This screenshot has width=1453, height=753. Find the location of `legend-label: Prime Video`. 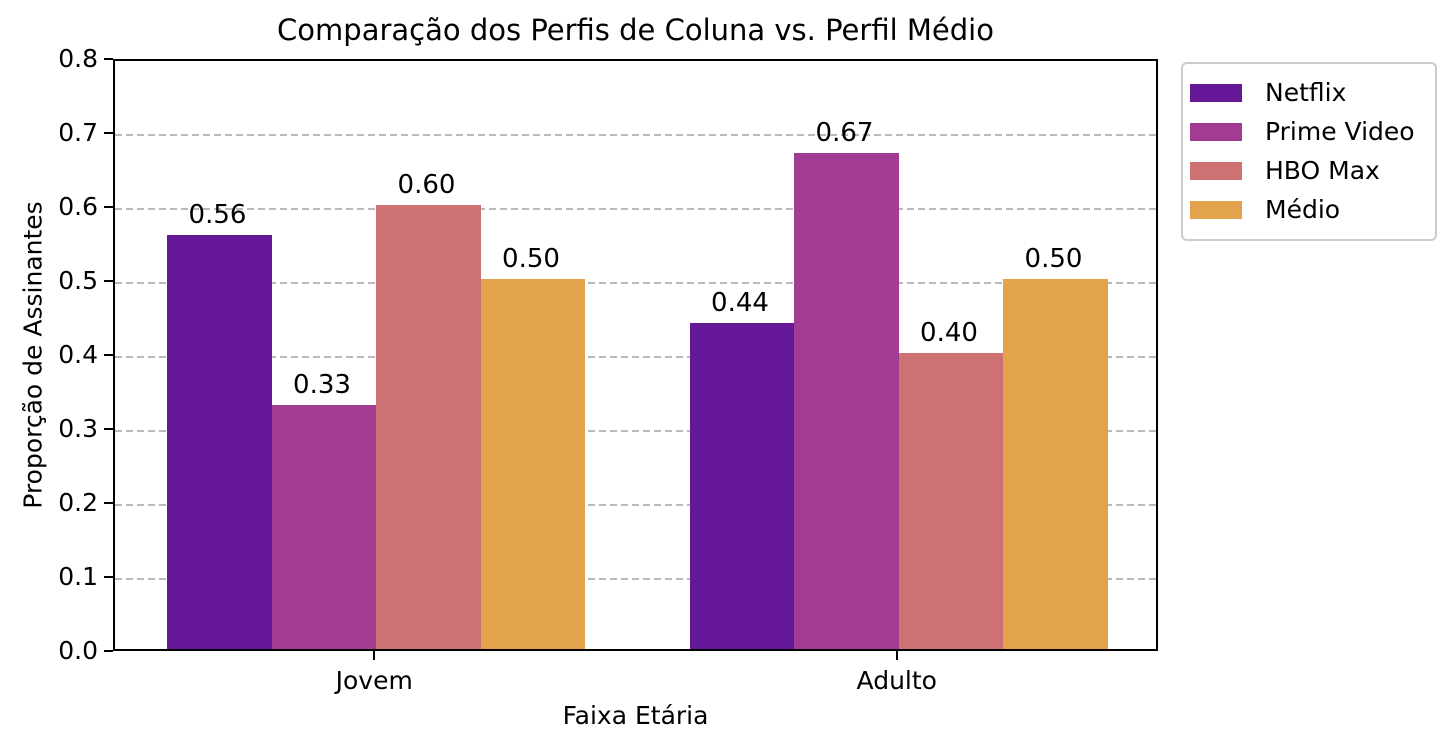

legend-label: Prime Video is located at coordinates (1340, 131).